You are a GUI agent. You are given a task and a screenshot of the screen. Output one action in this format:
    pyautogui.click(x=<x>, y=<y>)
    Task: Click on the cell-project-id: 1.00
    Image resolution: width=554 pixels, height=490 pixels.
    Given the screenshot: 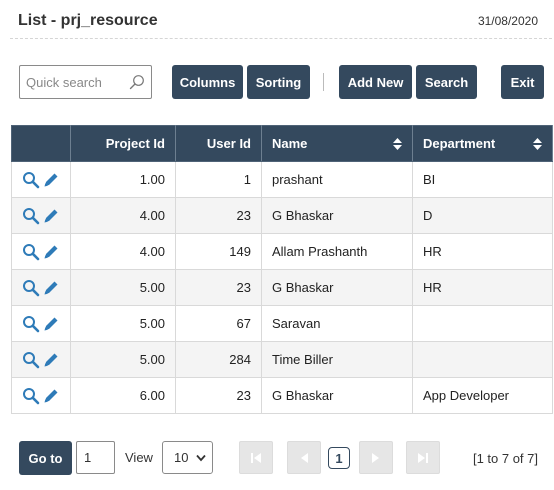 What is the action you would take?
    pyautogui.click(x=123, y=179)
    